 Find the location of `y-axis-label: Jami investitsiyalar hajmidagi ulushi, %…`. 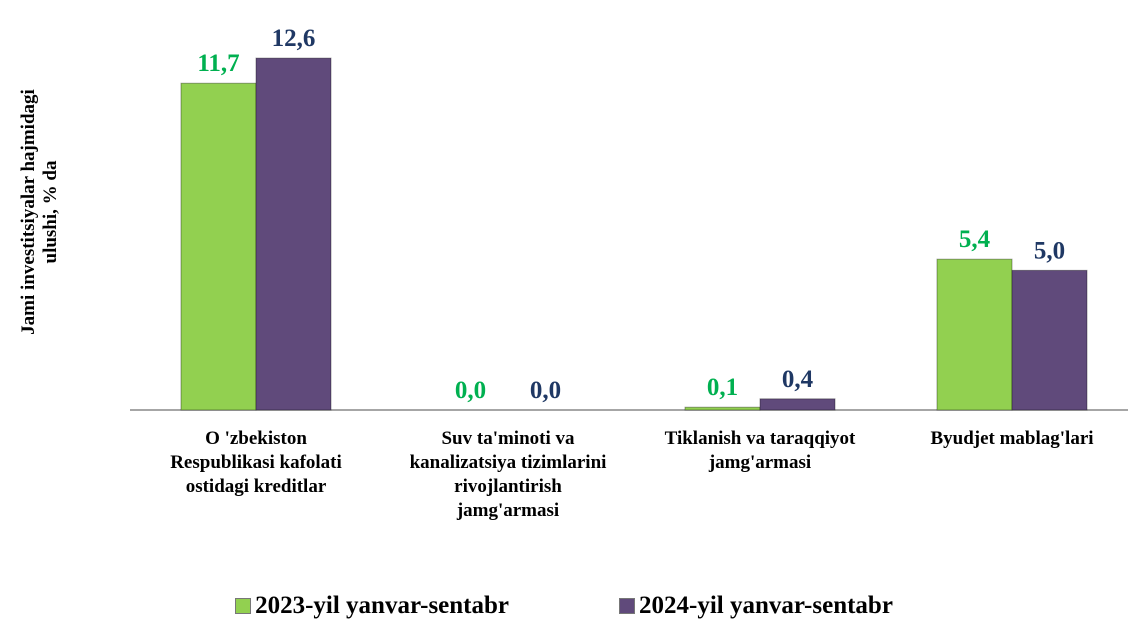

y-axis-label: Jami investitsiyalar hajmidagi ulushi, %… is located at coordinates (39, 212).